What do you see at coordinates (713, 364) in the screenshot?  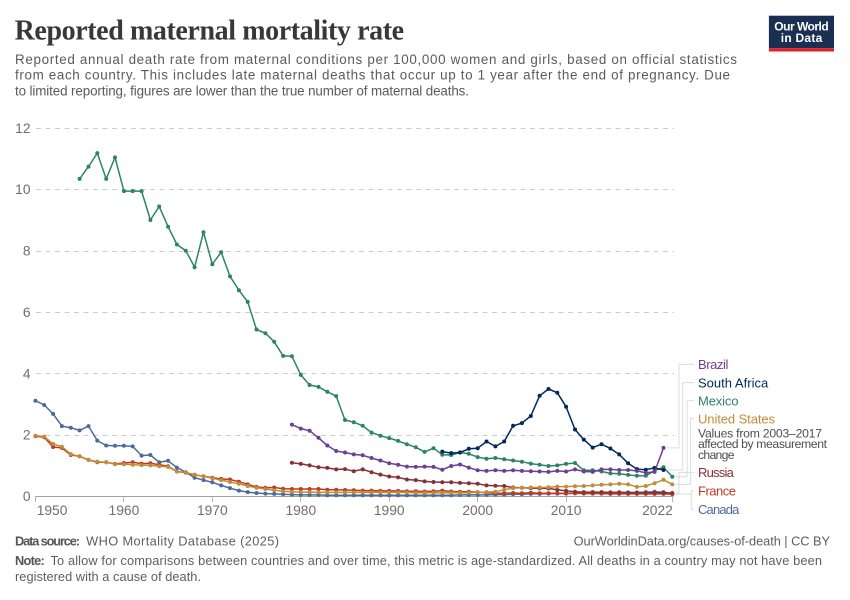 I see `svg-text: Brazil` at bounding box center [713, 364].